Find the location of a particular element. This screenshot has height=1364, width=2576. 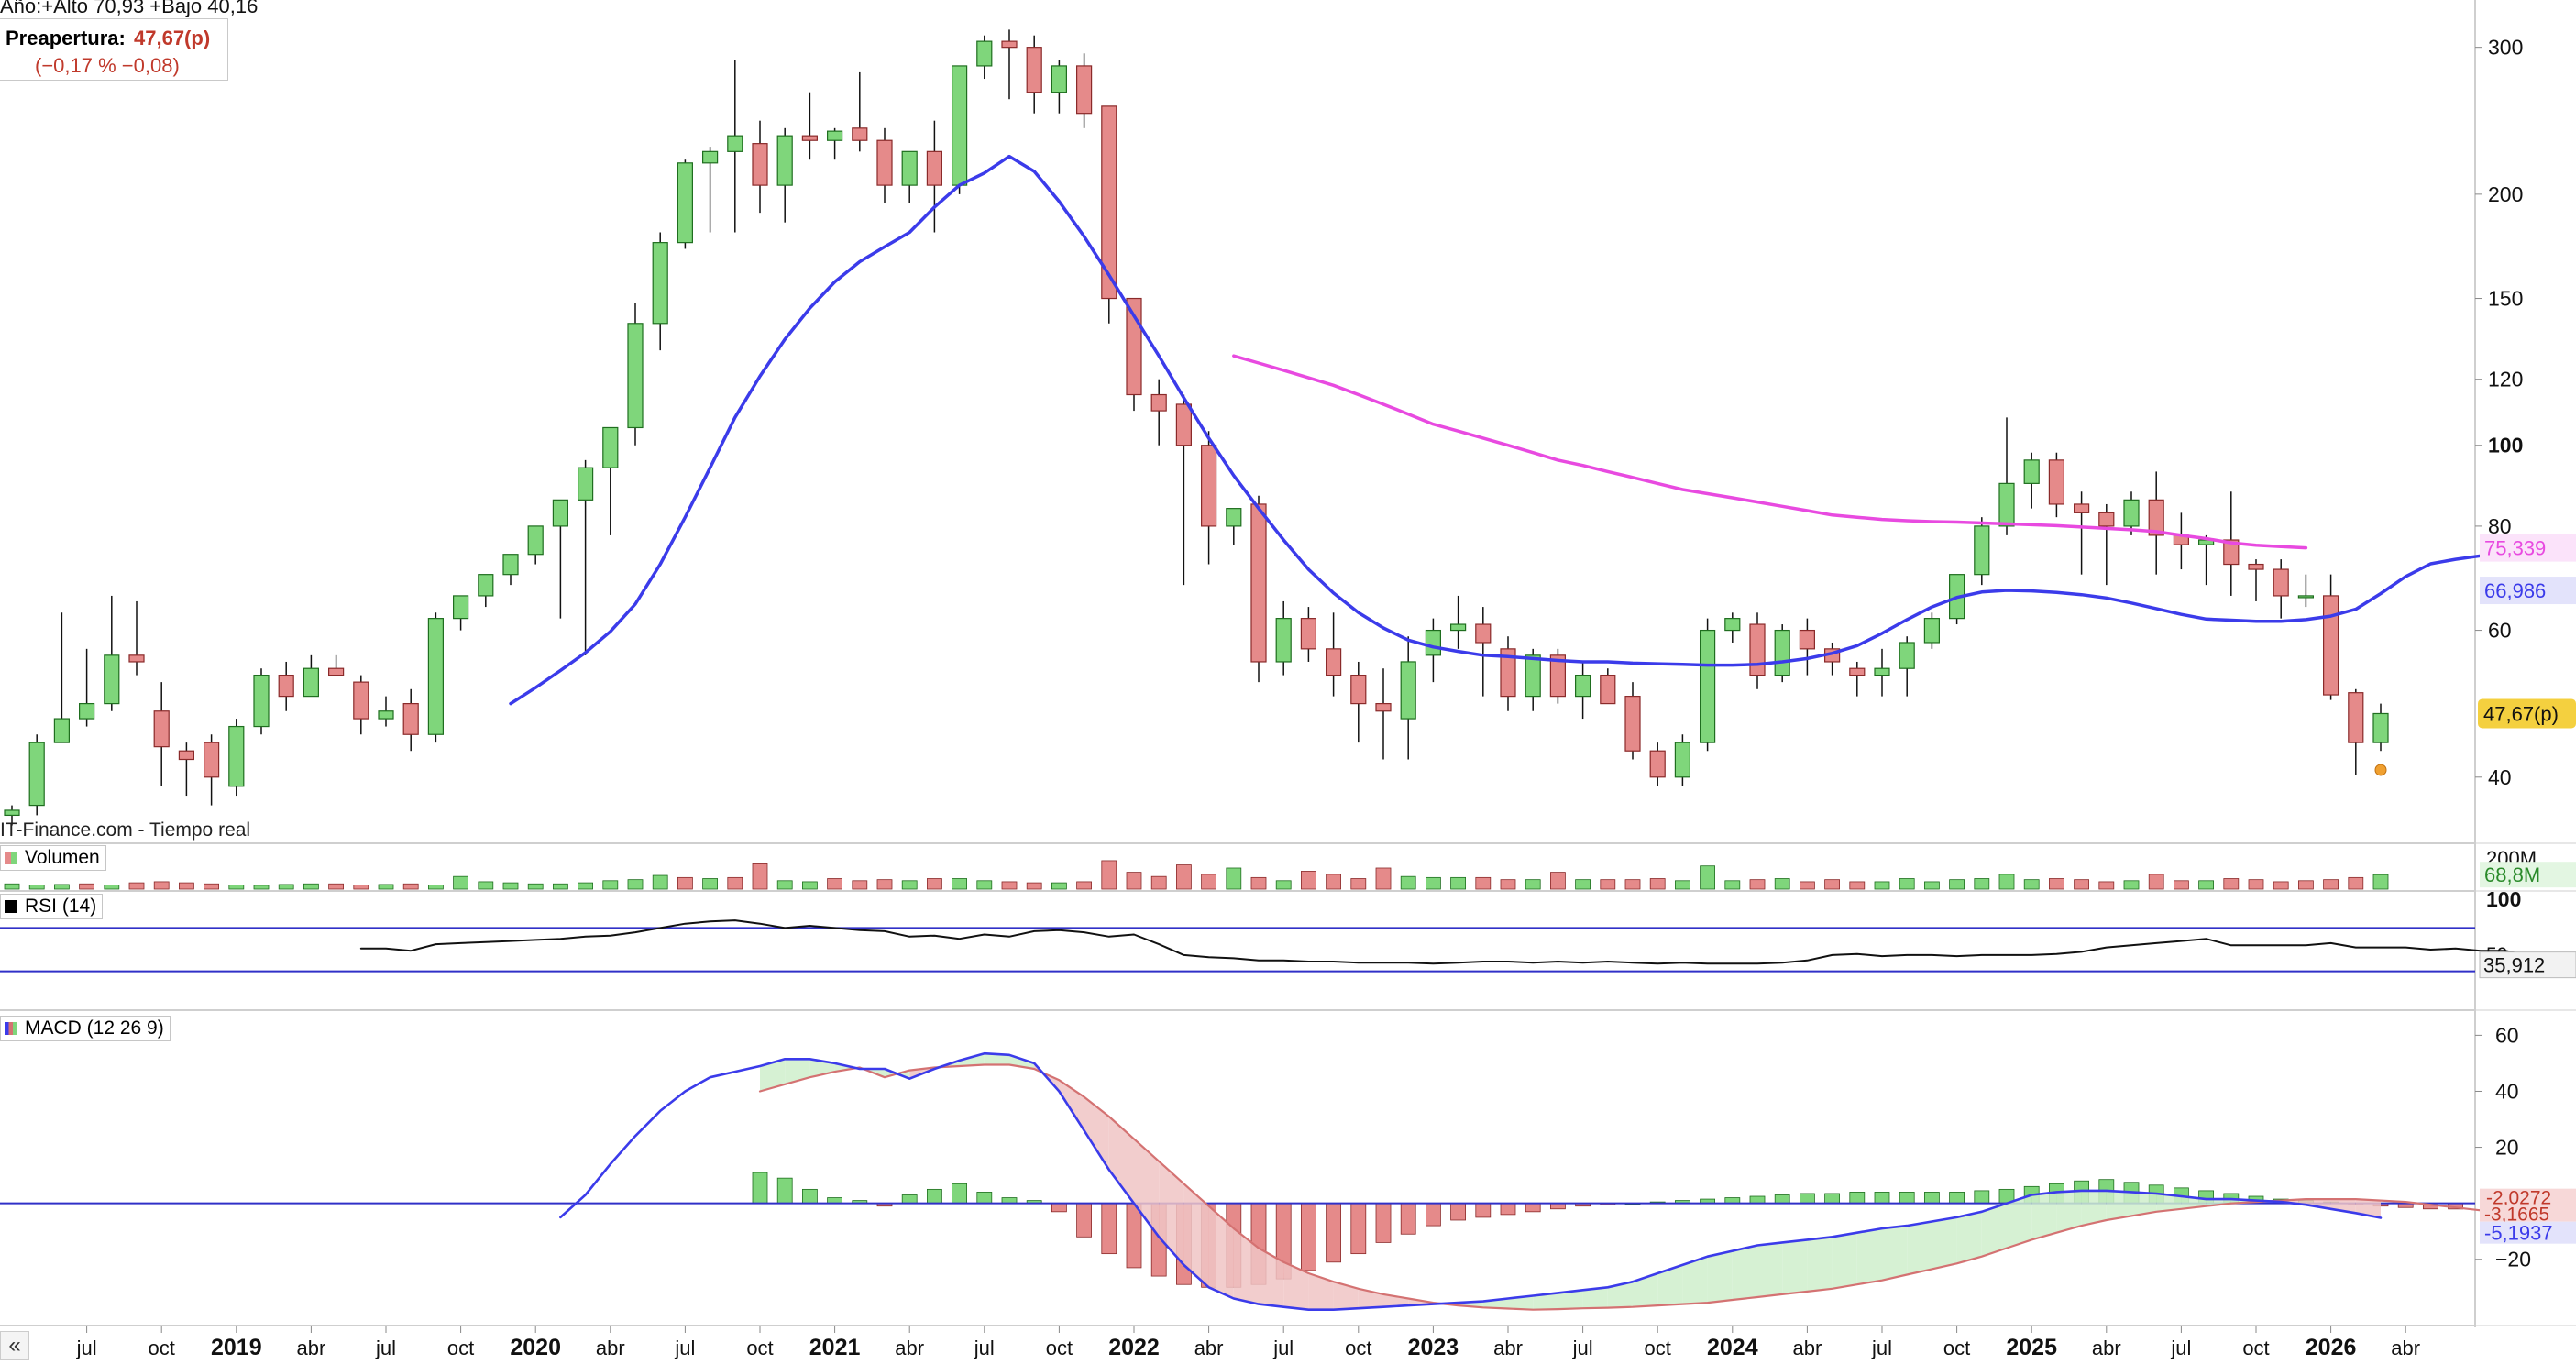

macd-signal-last-value: -3,1665 is located at coordinates (2516, 1215).